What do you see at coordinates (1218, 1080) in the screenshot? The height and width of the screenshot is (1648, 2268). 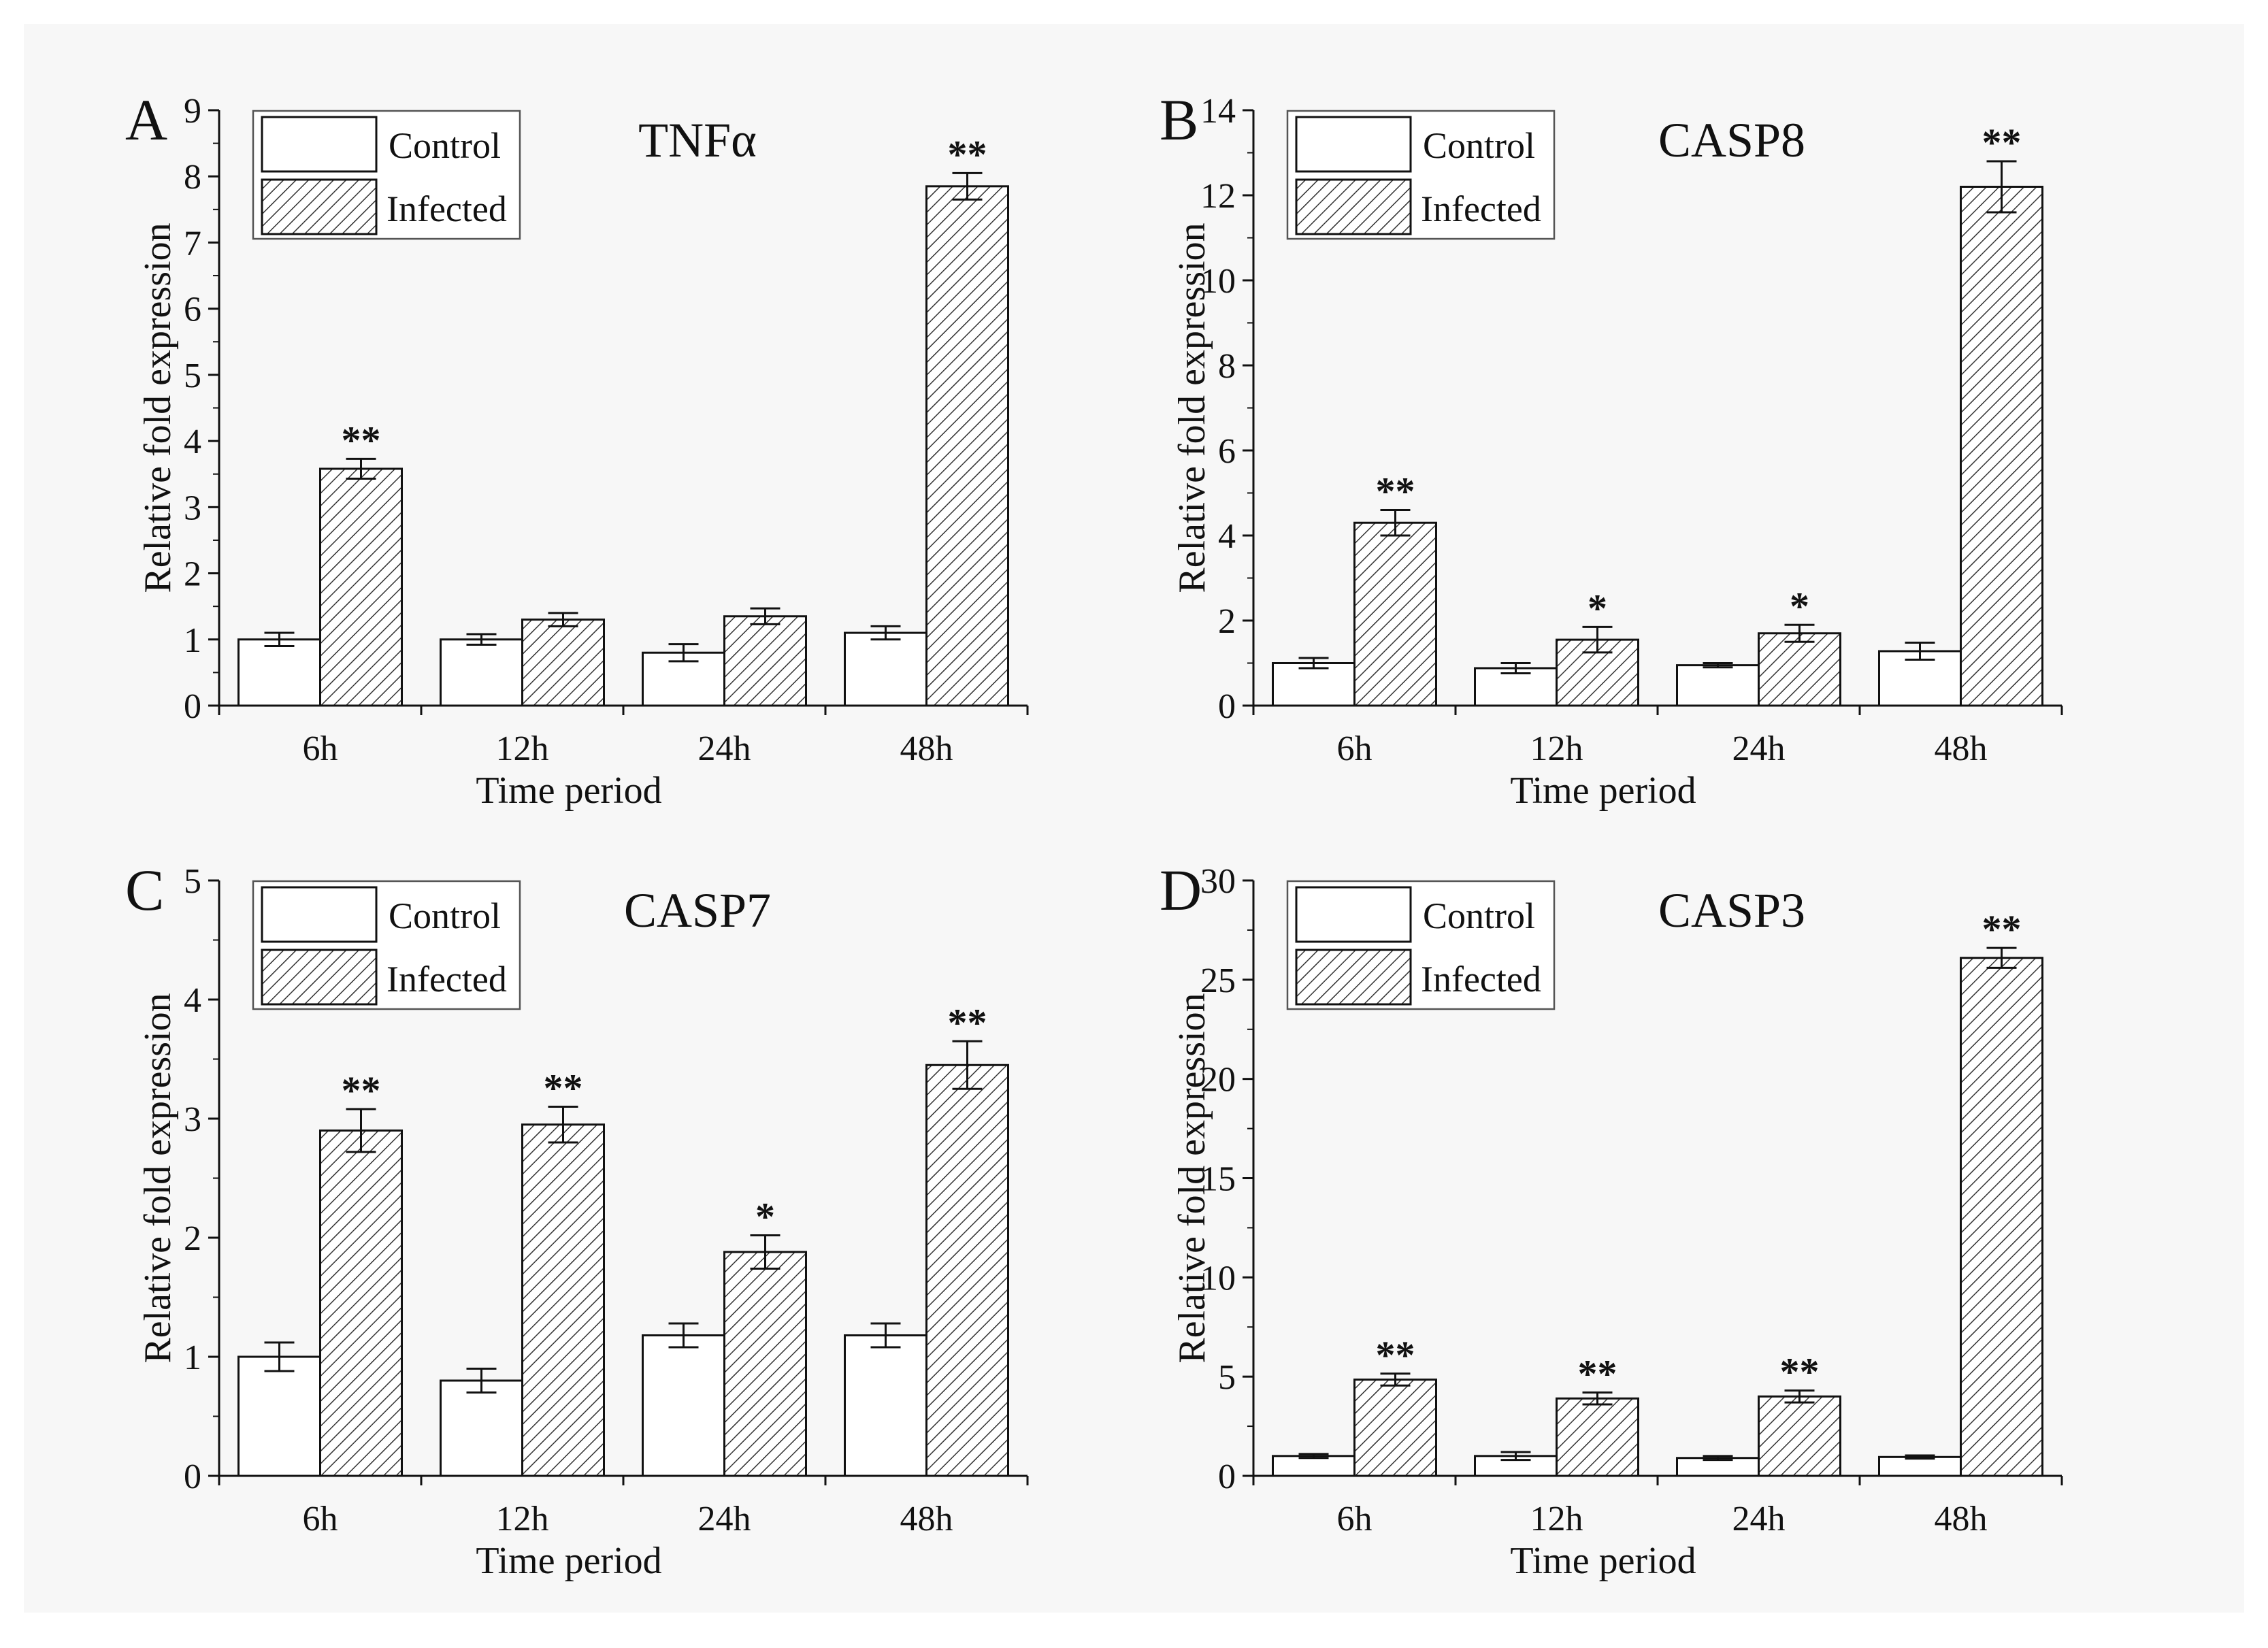 I see `y-tick-label: 20` at bounding box center [1218, 1080].